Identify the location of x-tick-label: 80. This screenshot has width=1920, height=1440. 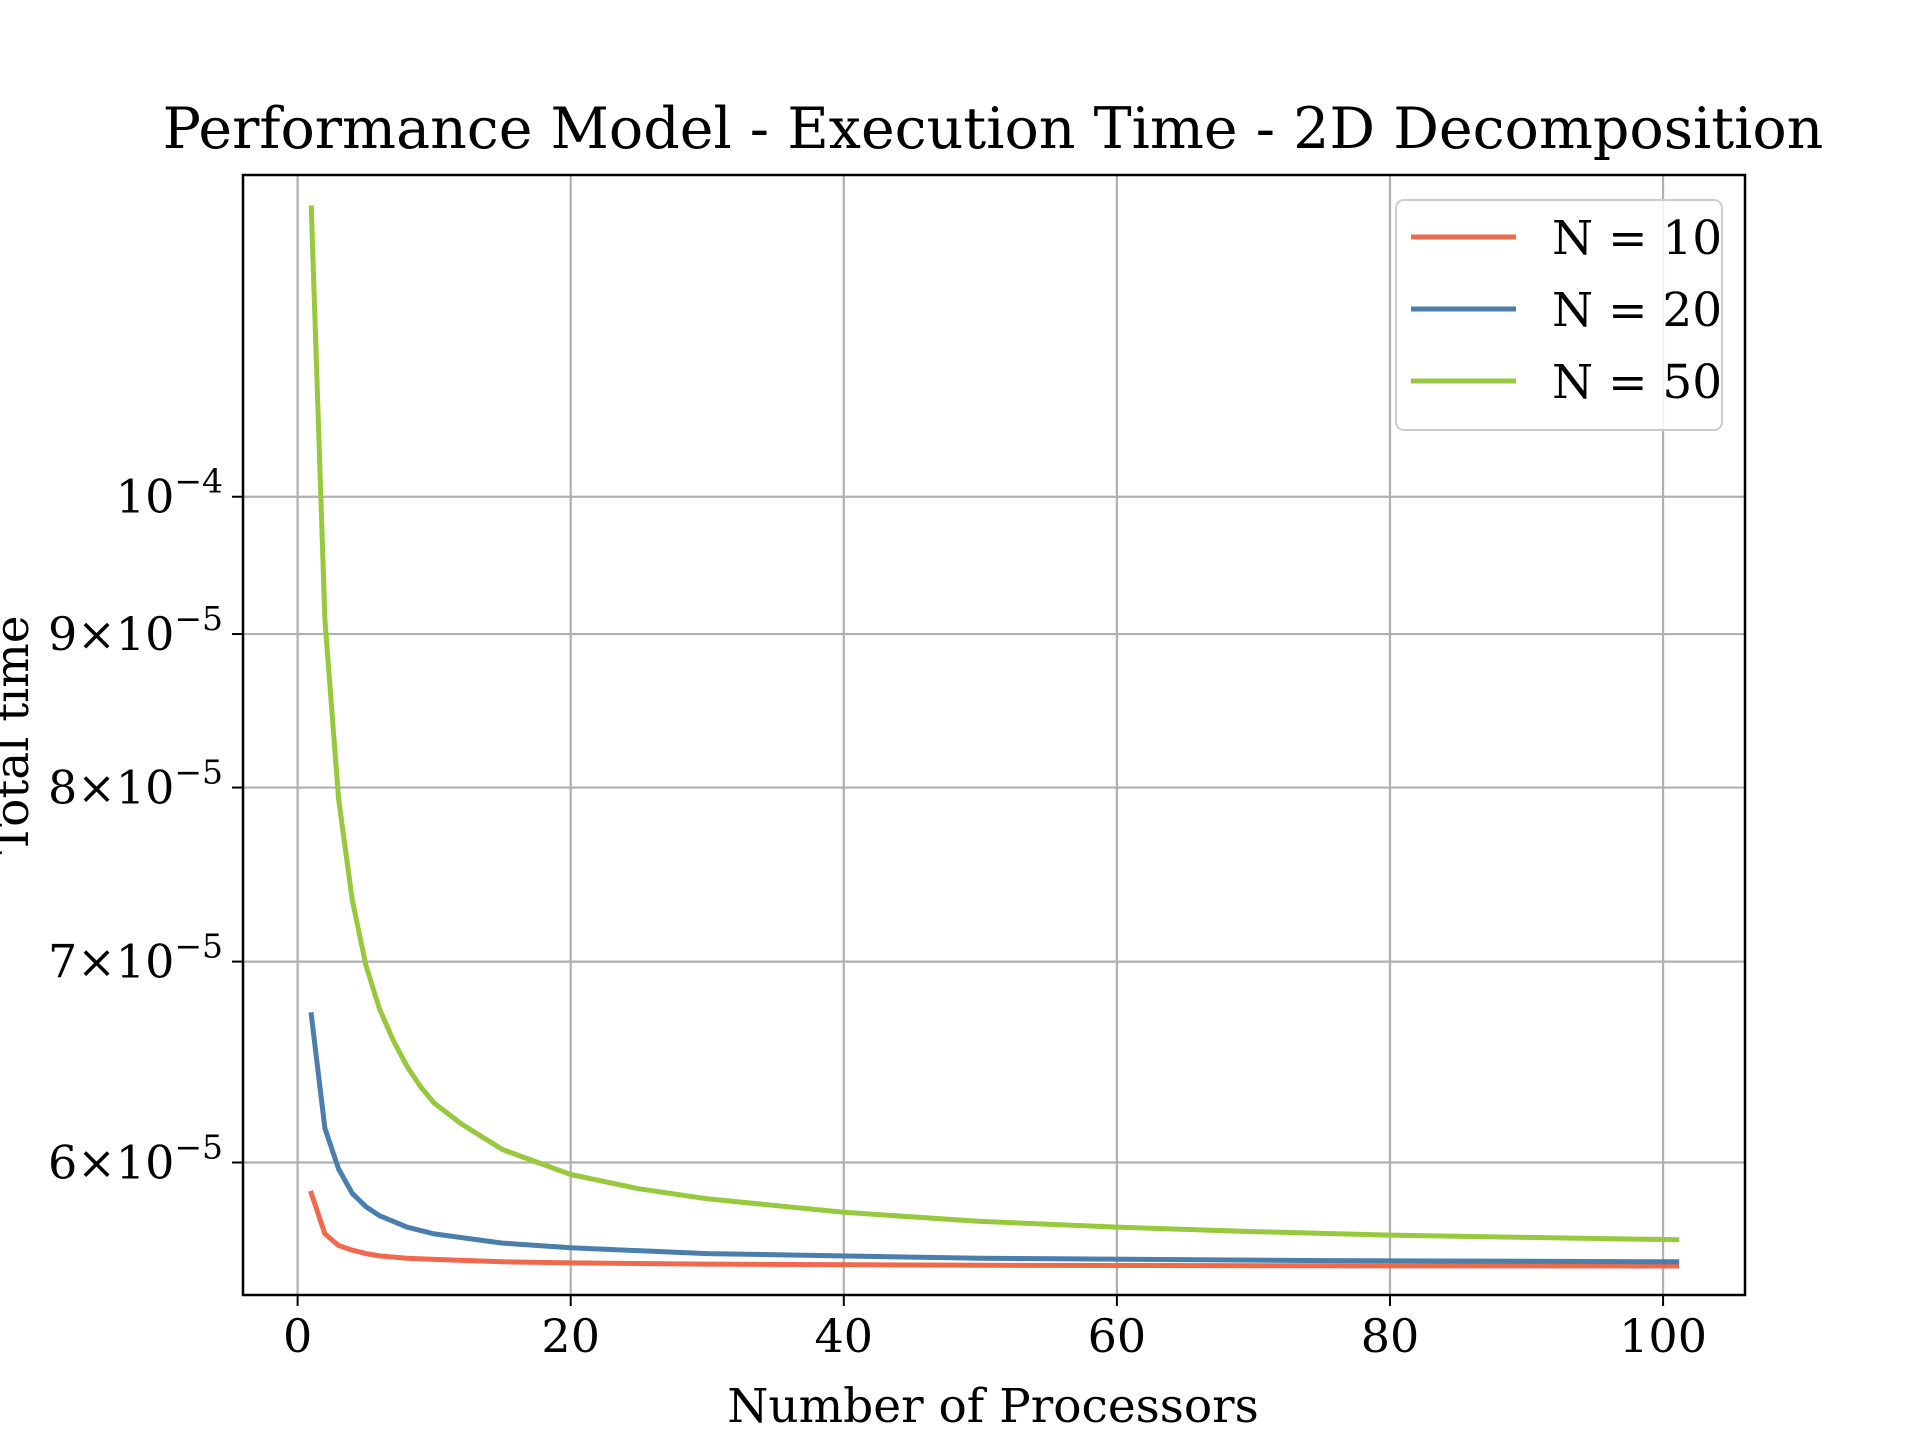
(1390, 1336).